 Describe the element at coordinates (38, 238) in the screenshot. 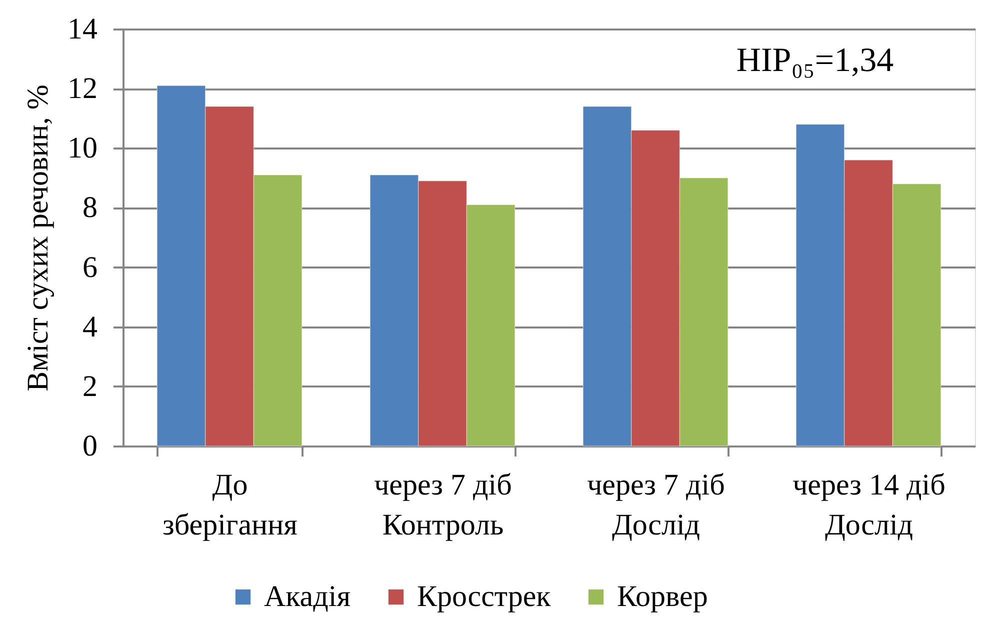

I see `y-axis-title: Вміст сухих речовин, %` at that location.